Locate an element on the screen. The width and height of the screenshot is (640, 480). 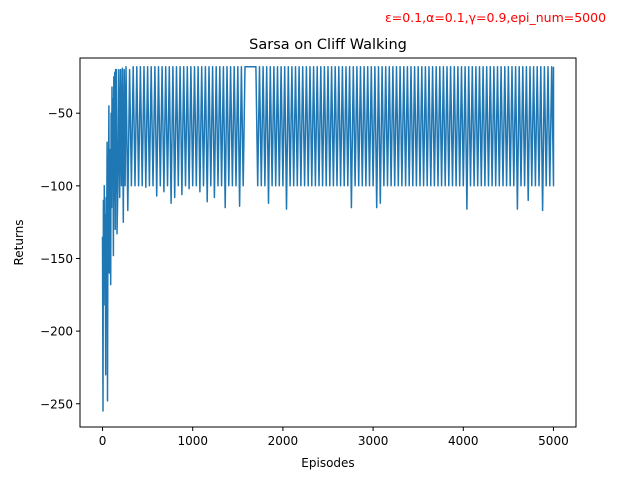
y-axis: −250 −200 −150 −100 −50 is located at coordinates (60, 259).